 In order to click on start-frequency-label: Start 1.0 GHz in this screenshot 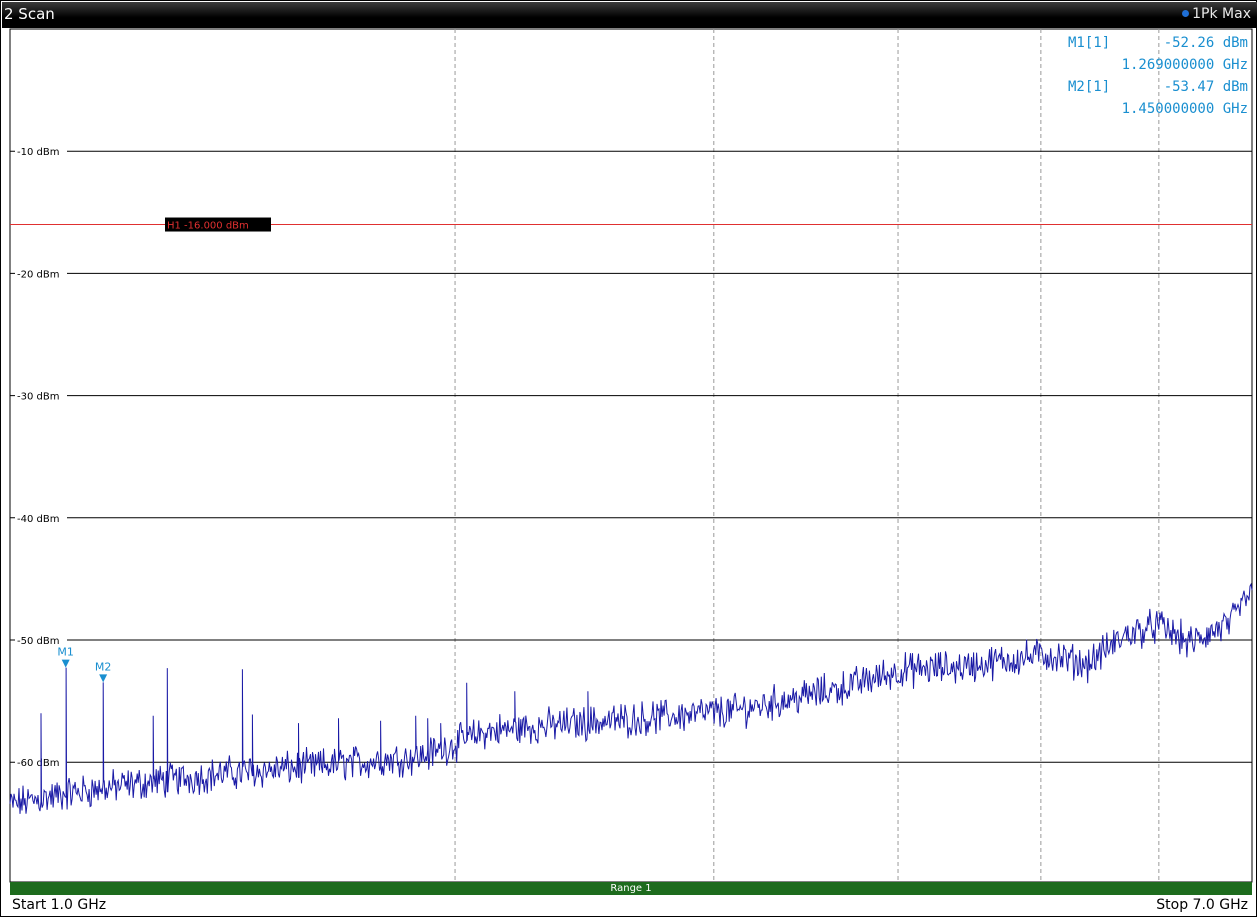, I will do `click(59, 905)`.